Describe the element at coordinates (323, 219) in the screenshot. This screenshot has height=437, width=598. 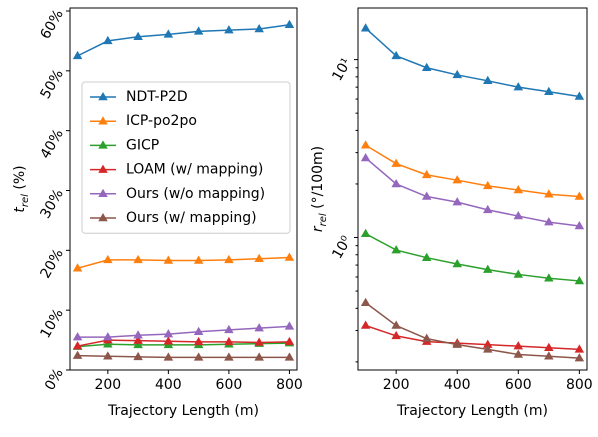
I see `y-axis-label-subscript: rel` at that location.